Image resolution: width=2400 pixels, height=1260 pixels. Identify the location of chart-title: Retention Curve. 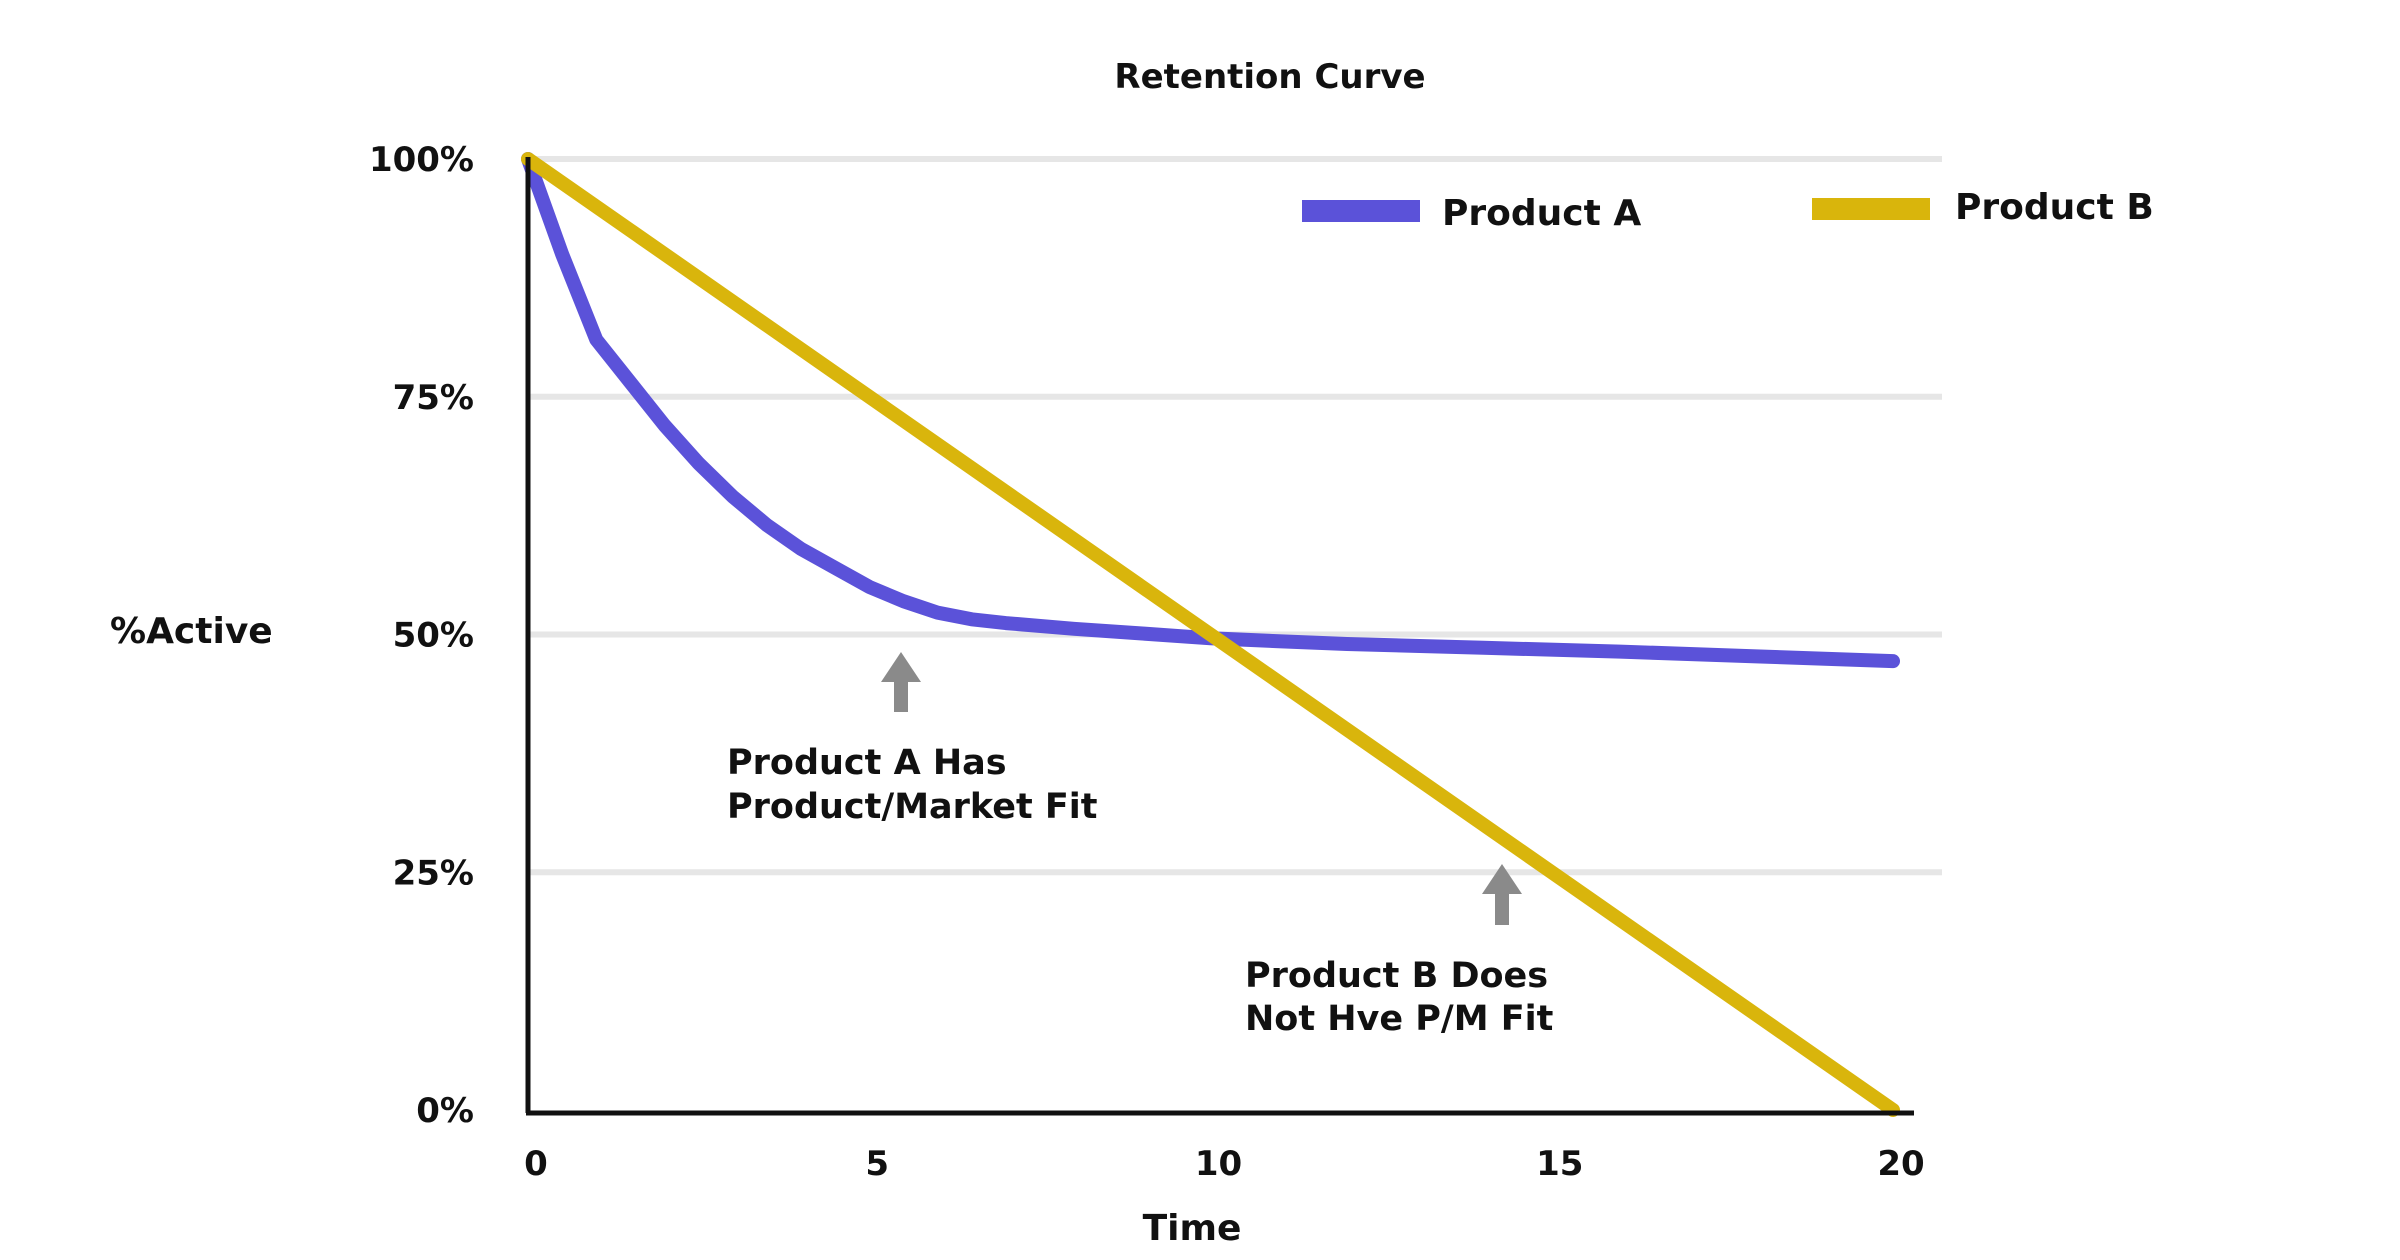
(1269, 77).